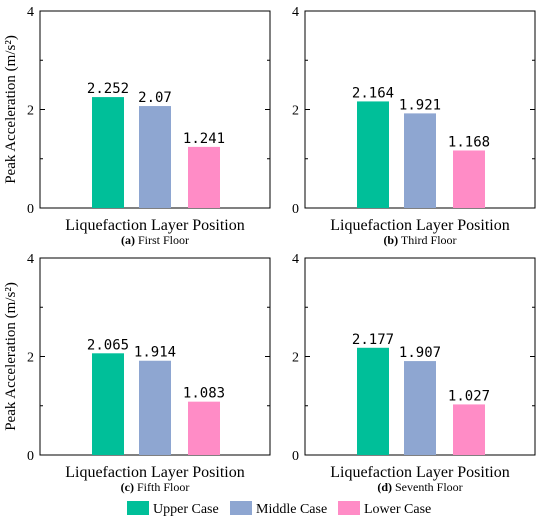 This screenshot has width=550, height=521. What do you see at coordinates (384, 487) in the screenshot?
I see `panel-caption-letter: (d)` at bounding box center [384, 487].